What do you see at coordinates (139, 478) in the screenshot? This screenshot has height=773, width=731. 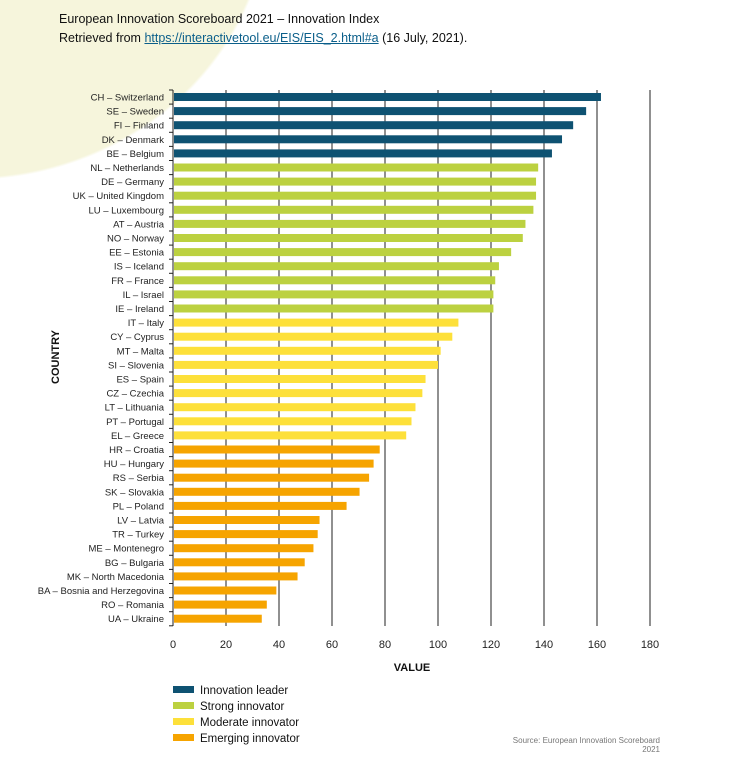 I see `y-tick-label: RS – Serbia` at bounding box center [139, 478].